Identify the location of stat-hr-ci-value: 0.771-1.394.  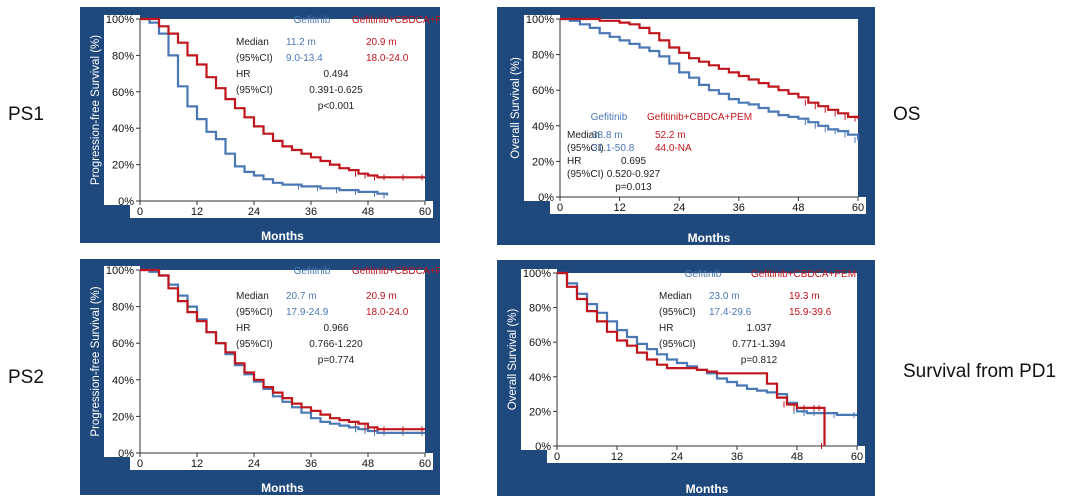
(759, 344).